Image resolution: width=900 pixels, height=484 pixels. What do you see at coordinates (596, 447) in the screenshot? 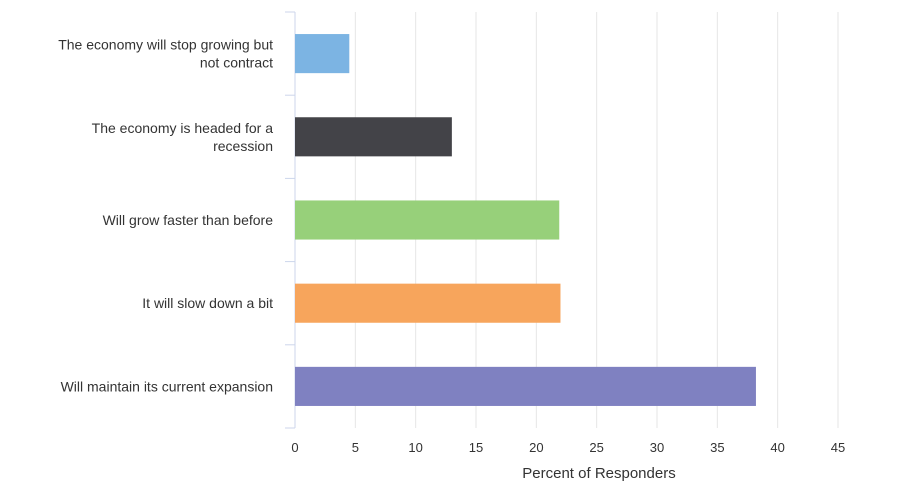
I see `x-tick-label: 25` at bounding box center [596, 447].